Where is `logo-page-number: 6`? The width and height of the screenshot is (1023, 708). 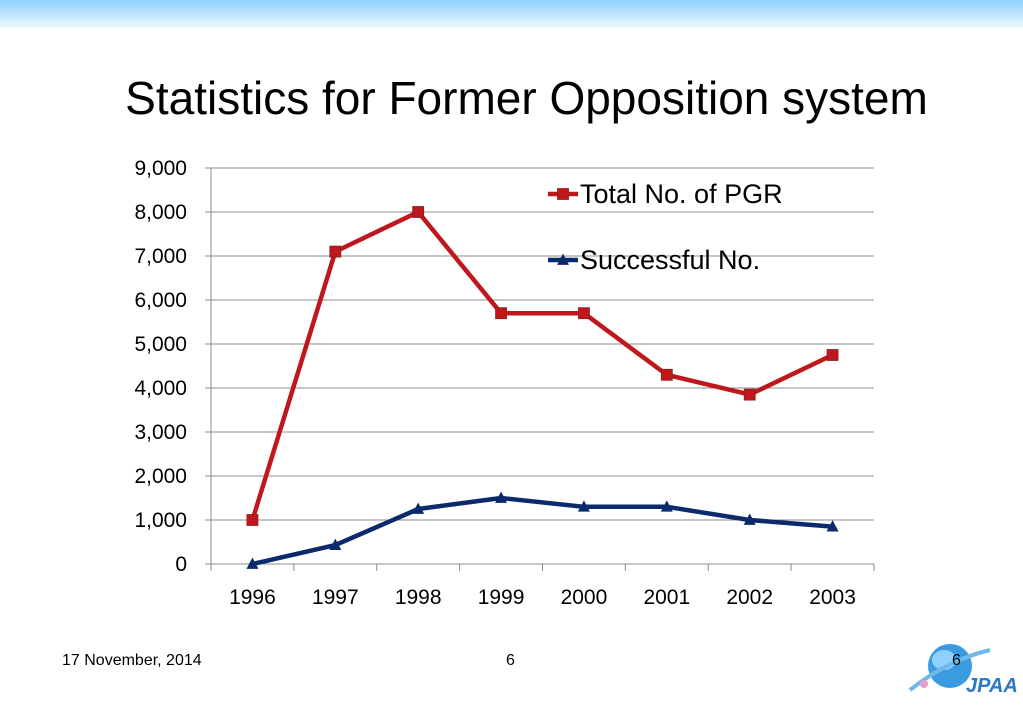
logo-page-number: 6 is located at coordinates (956, 660).